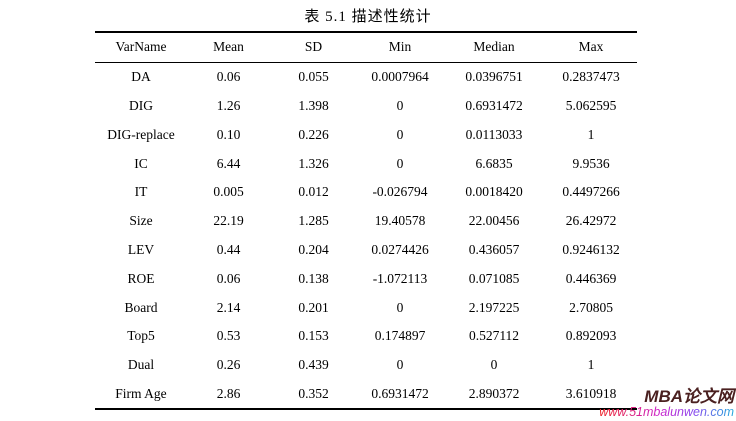 Image resolution: width=736 pixels, height=421 pixels. Describe the element at coordinates (494, 47) in the screenshot. I see `col-header-median: Median` at that location.